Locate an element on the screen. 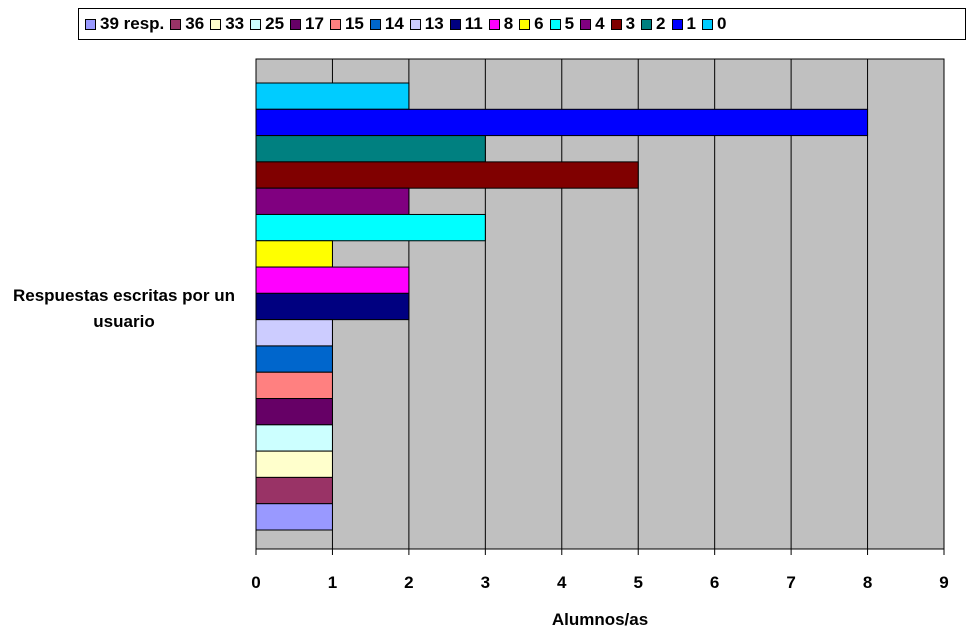  legend-label: 8 is located at coordinates (508, 23).